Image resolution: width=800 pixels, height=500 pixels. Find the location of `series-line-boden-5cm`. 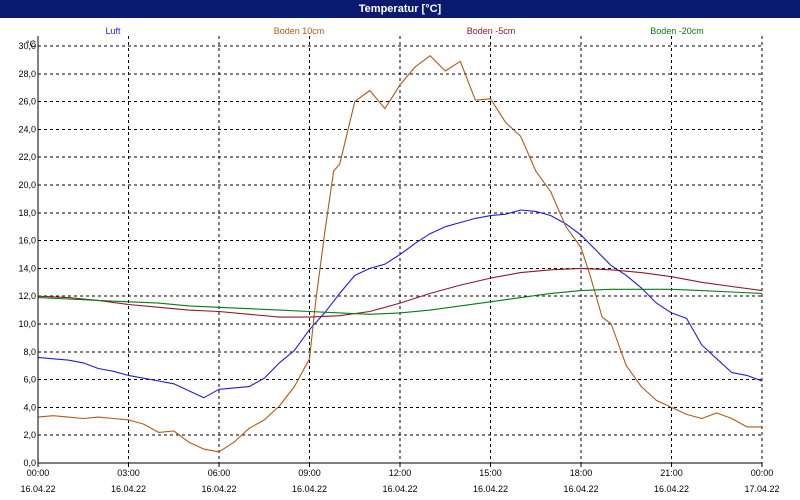

series-line-boden-5cm is located at coordinates (400, 292).